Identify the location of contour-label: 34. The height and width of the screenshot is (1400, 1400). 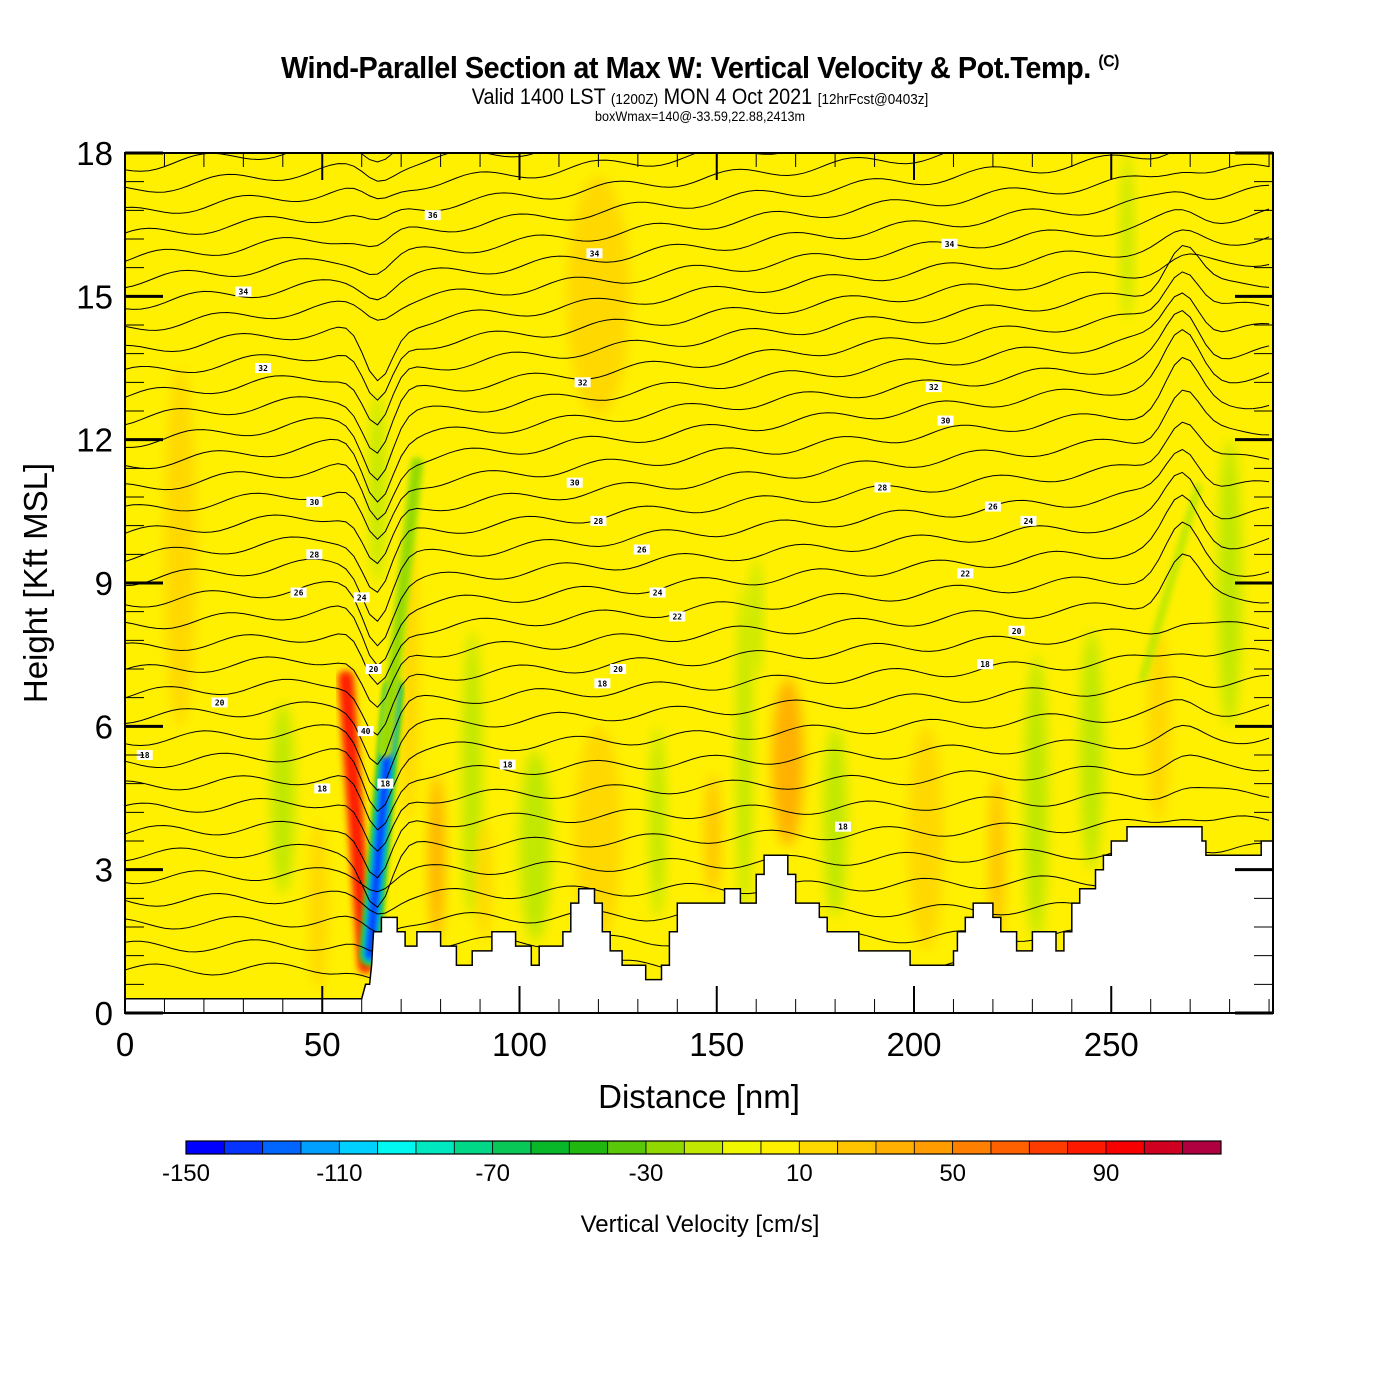
(594, 253).